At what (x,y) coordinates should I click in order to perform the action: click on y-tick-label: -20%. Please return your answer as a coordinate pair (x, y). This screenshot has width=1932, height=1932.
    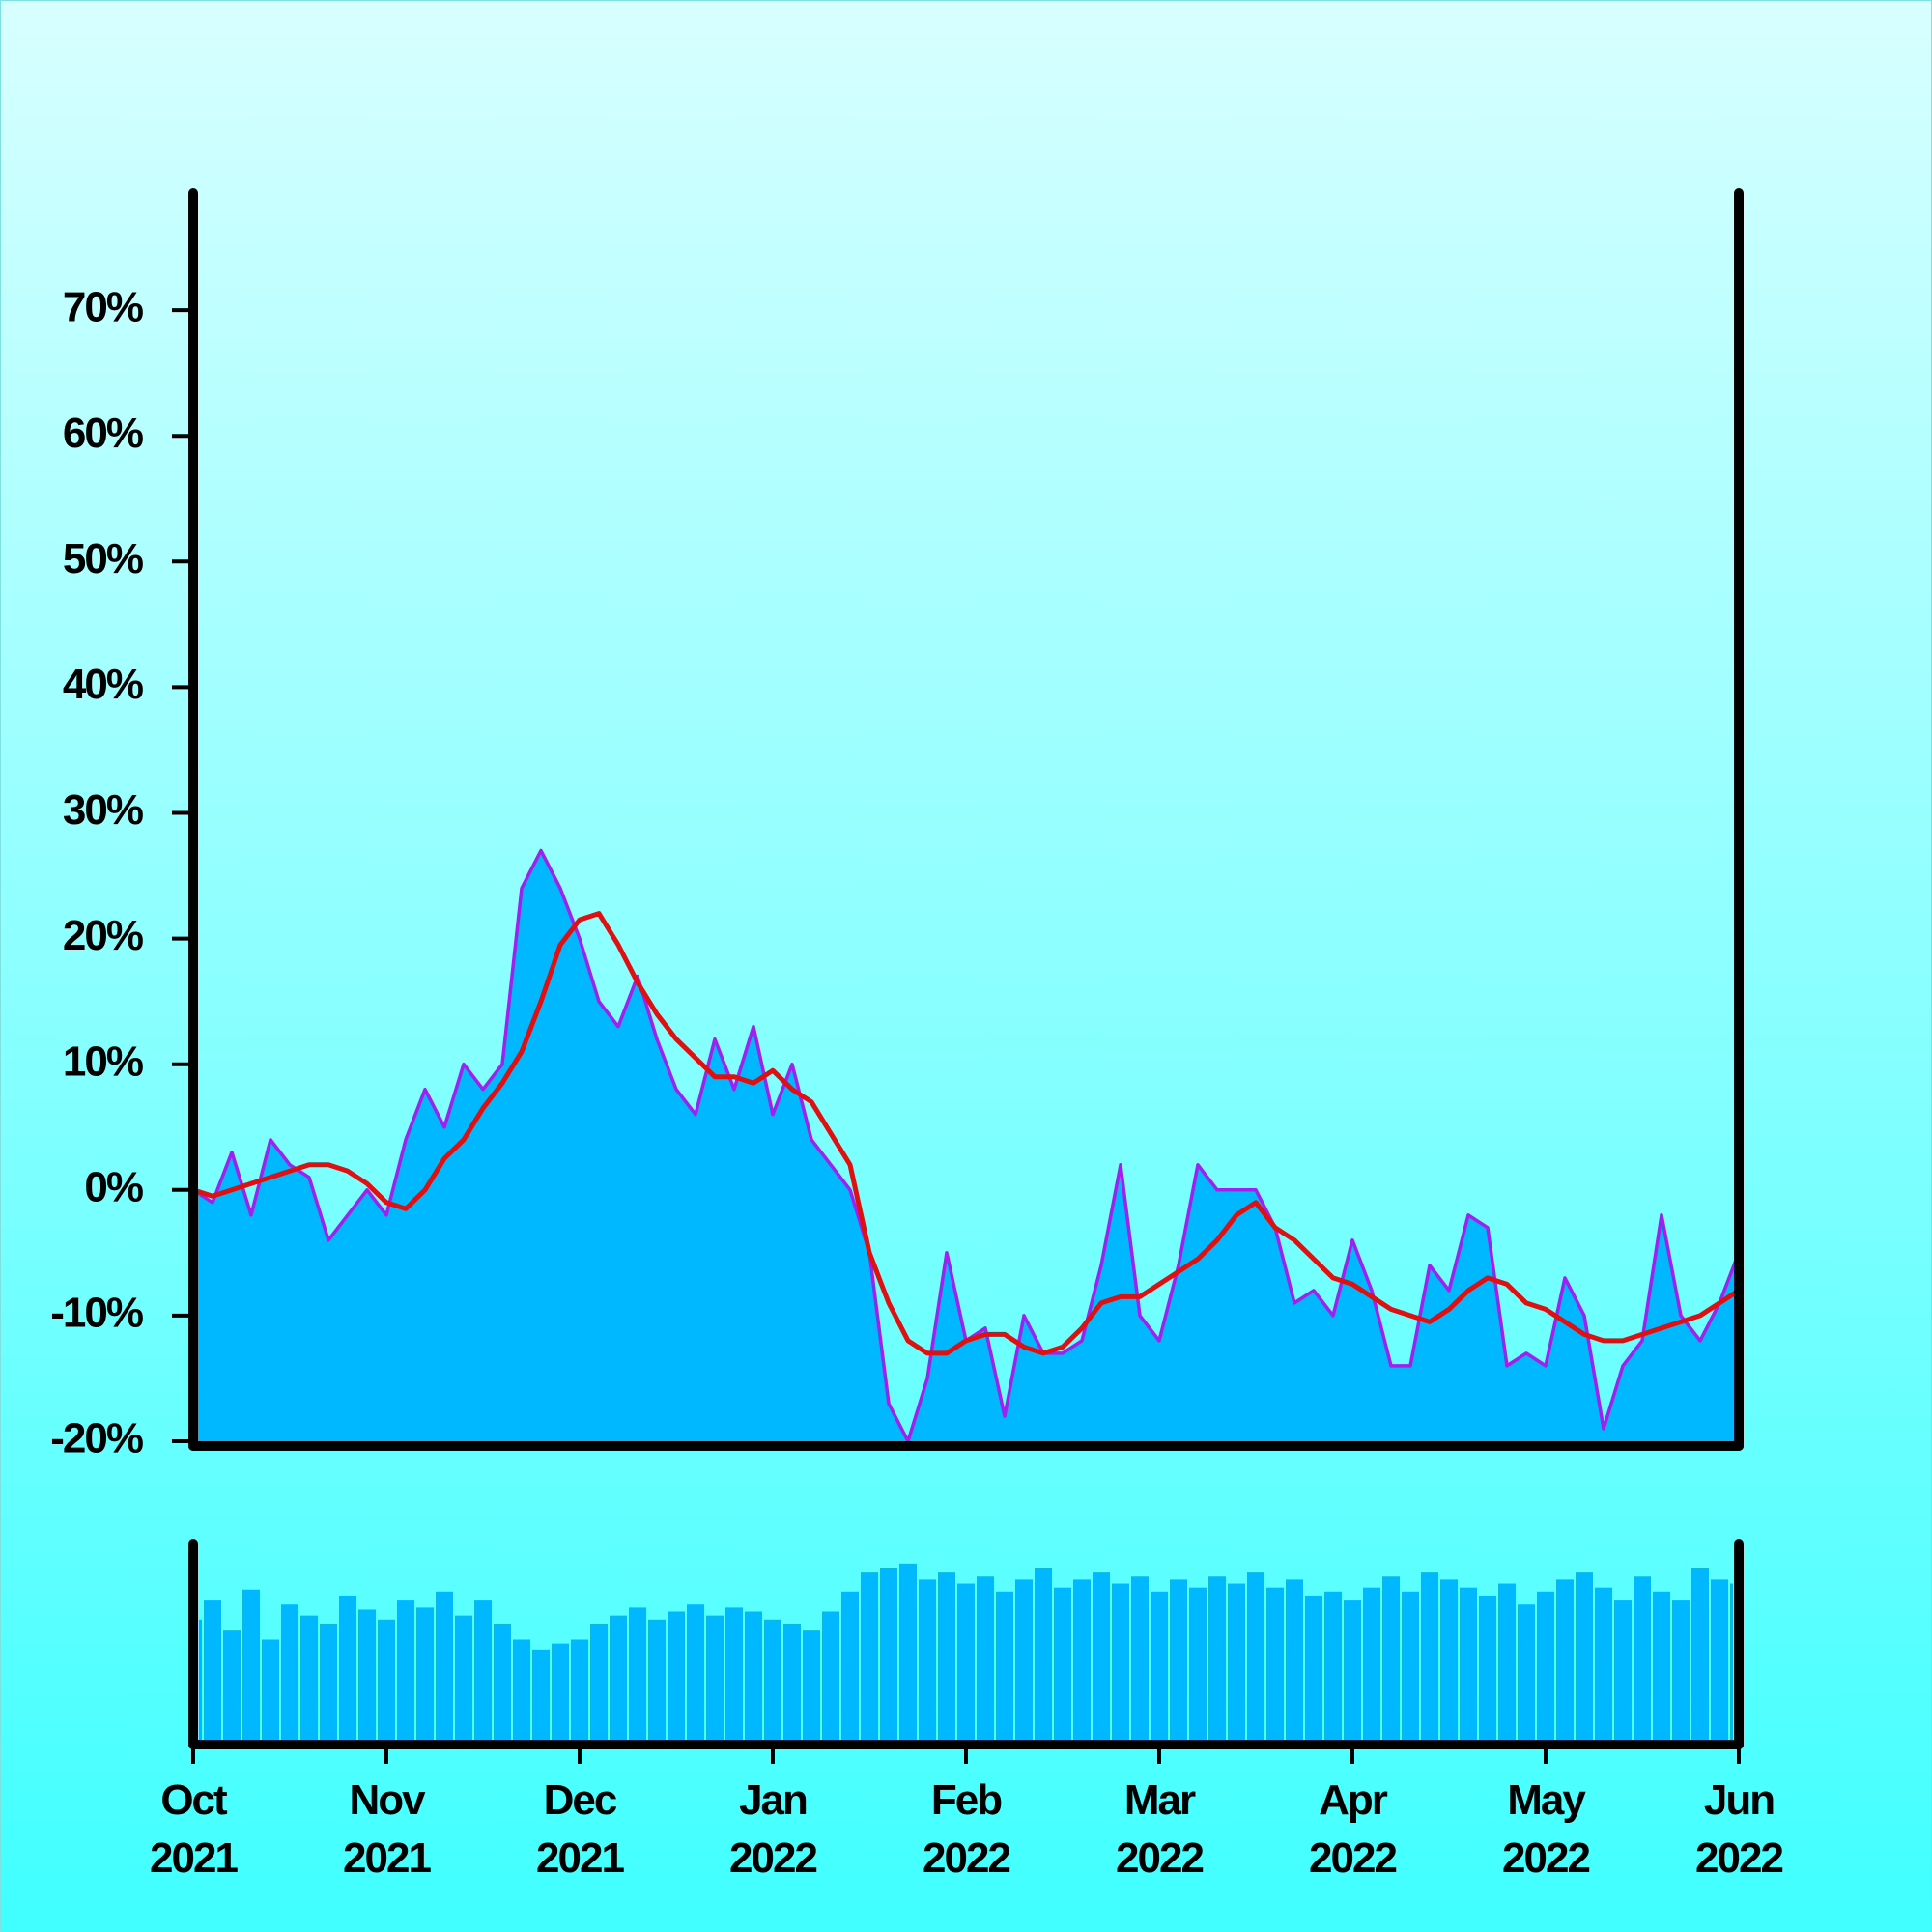
    Looking at the image, I should click on (96, 1439).